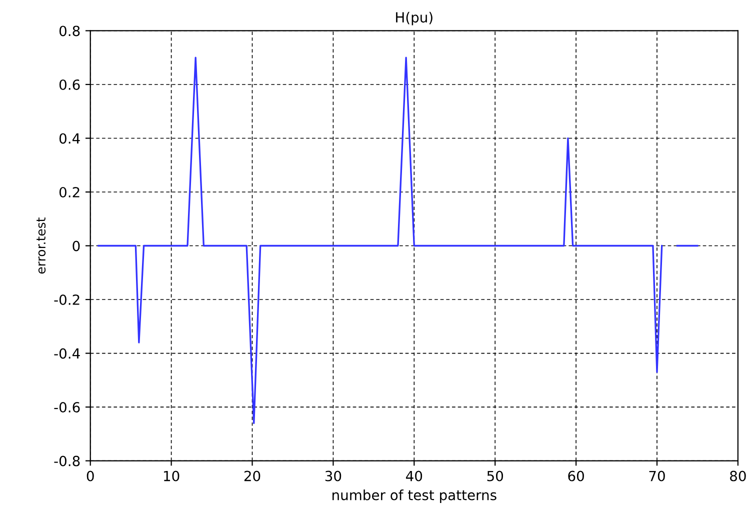 This screenshot has width=753, height=512. Describe the element at coordinates (69, 192) in the screenshot. I see `y-tick-label: 0.2` at that location.